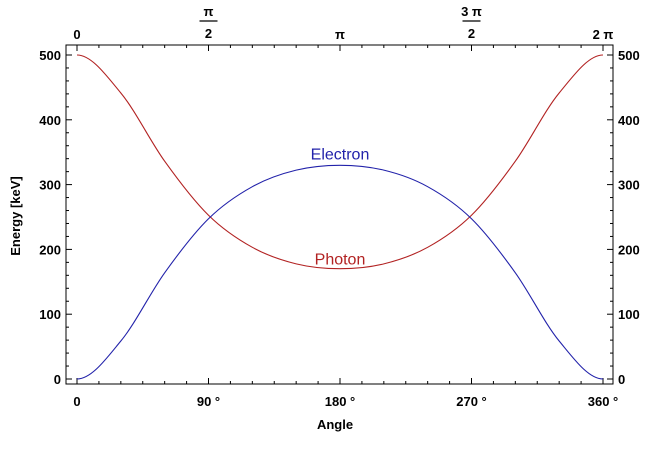 This screenshot has height=452, width=648. Describe the element at coordinates (603, 34) in the screenshot. I see `top-tick-label: 2 π` at that location.